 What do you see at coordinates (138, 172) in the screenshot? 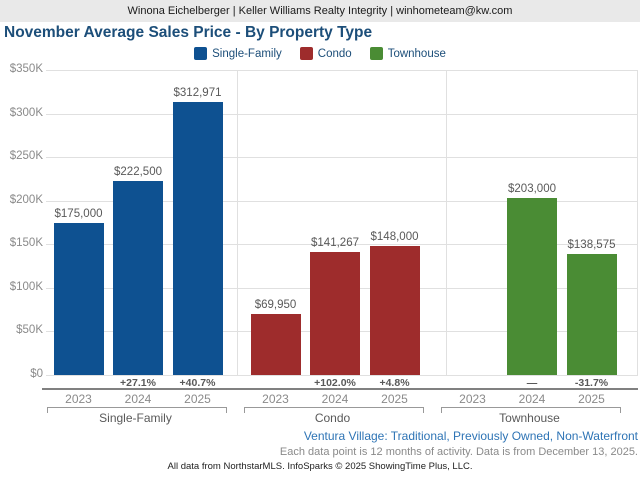
I see `bar-value-label: $222,500` at bounding box center [138, 172].